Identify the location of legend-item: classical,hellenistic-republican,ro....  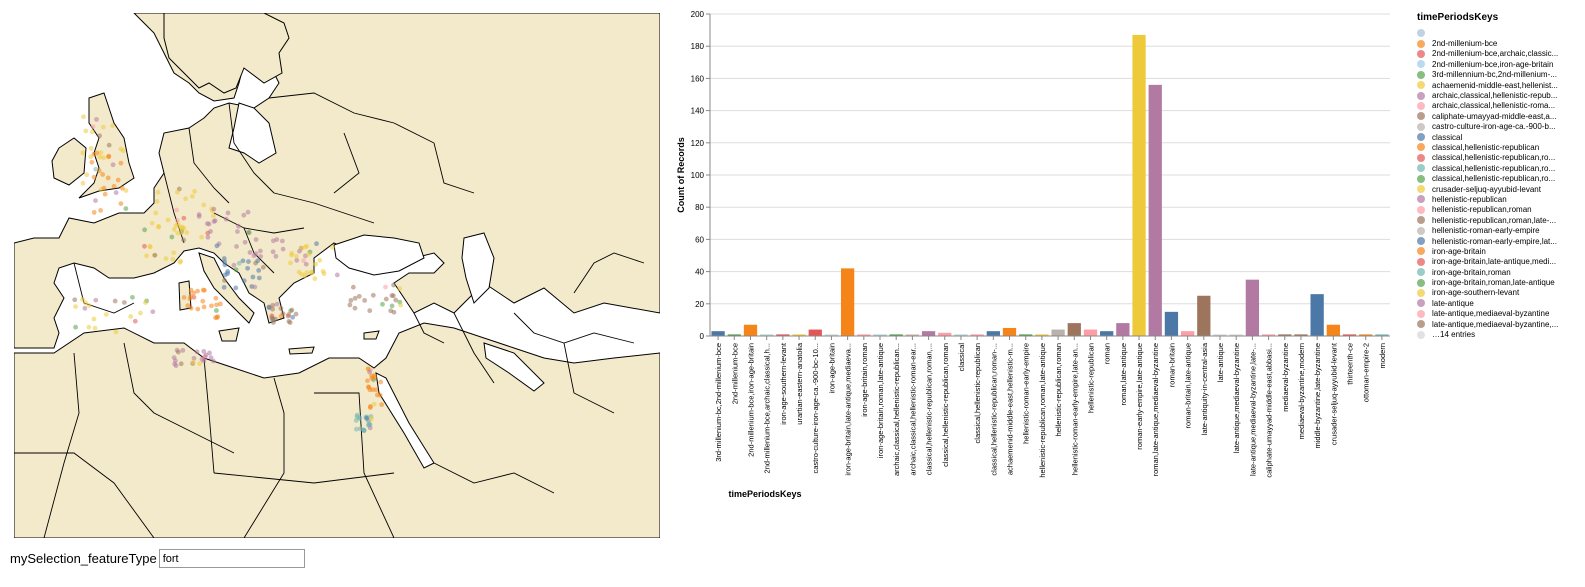
(1497, 178).